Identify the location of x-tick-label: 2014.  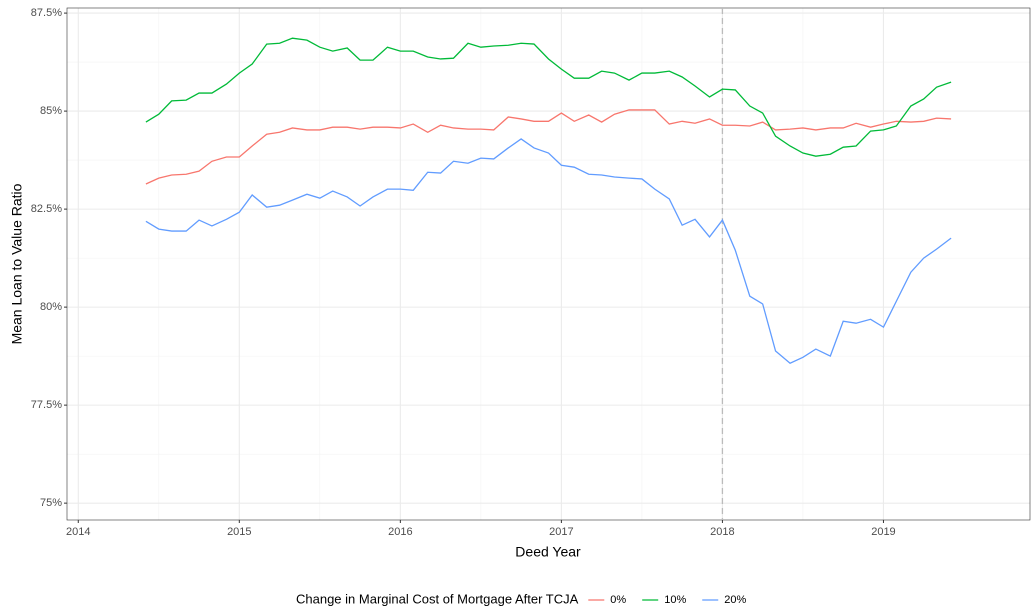
(78, 532).